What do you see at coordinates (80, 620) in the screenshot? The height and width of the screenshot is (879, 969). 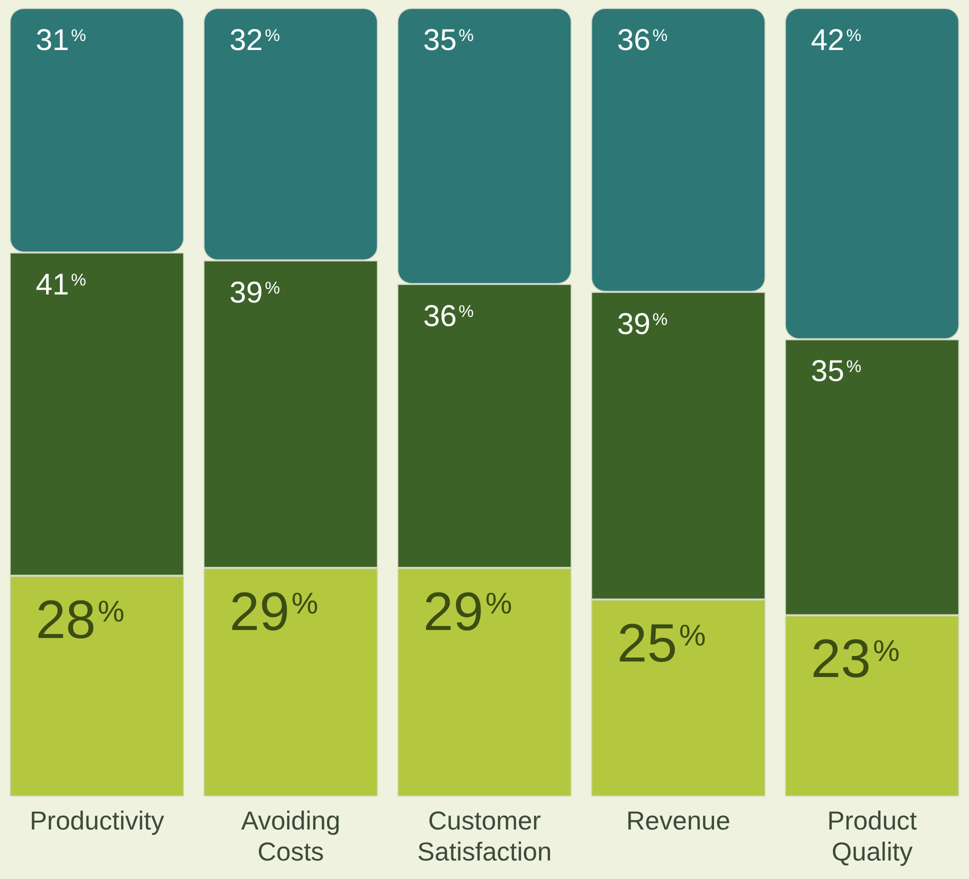 I see `data-label: 28%` at bounding box center [80, 620].